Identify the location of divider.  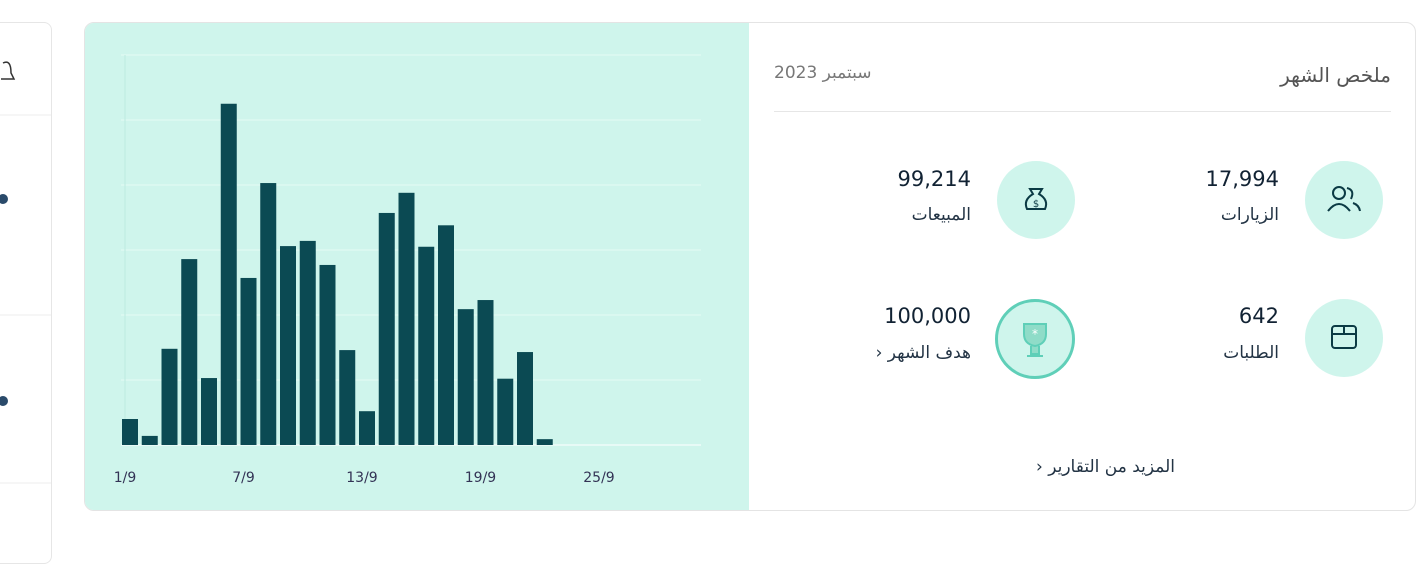
(1082, 111).